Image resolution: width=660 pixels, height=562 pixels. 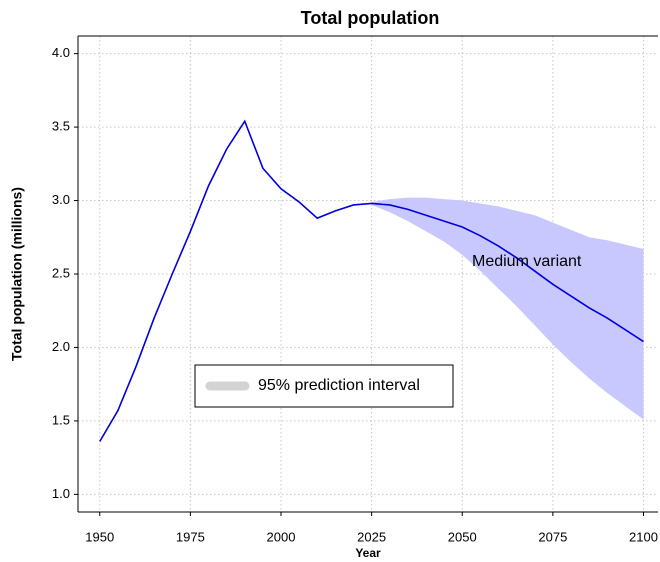 What do you see at coordinates (281, 536) in the screenshot?
I see `x-tick-label: 2000` at bounding box center [281, 536].